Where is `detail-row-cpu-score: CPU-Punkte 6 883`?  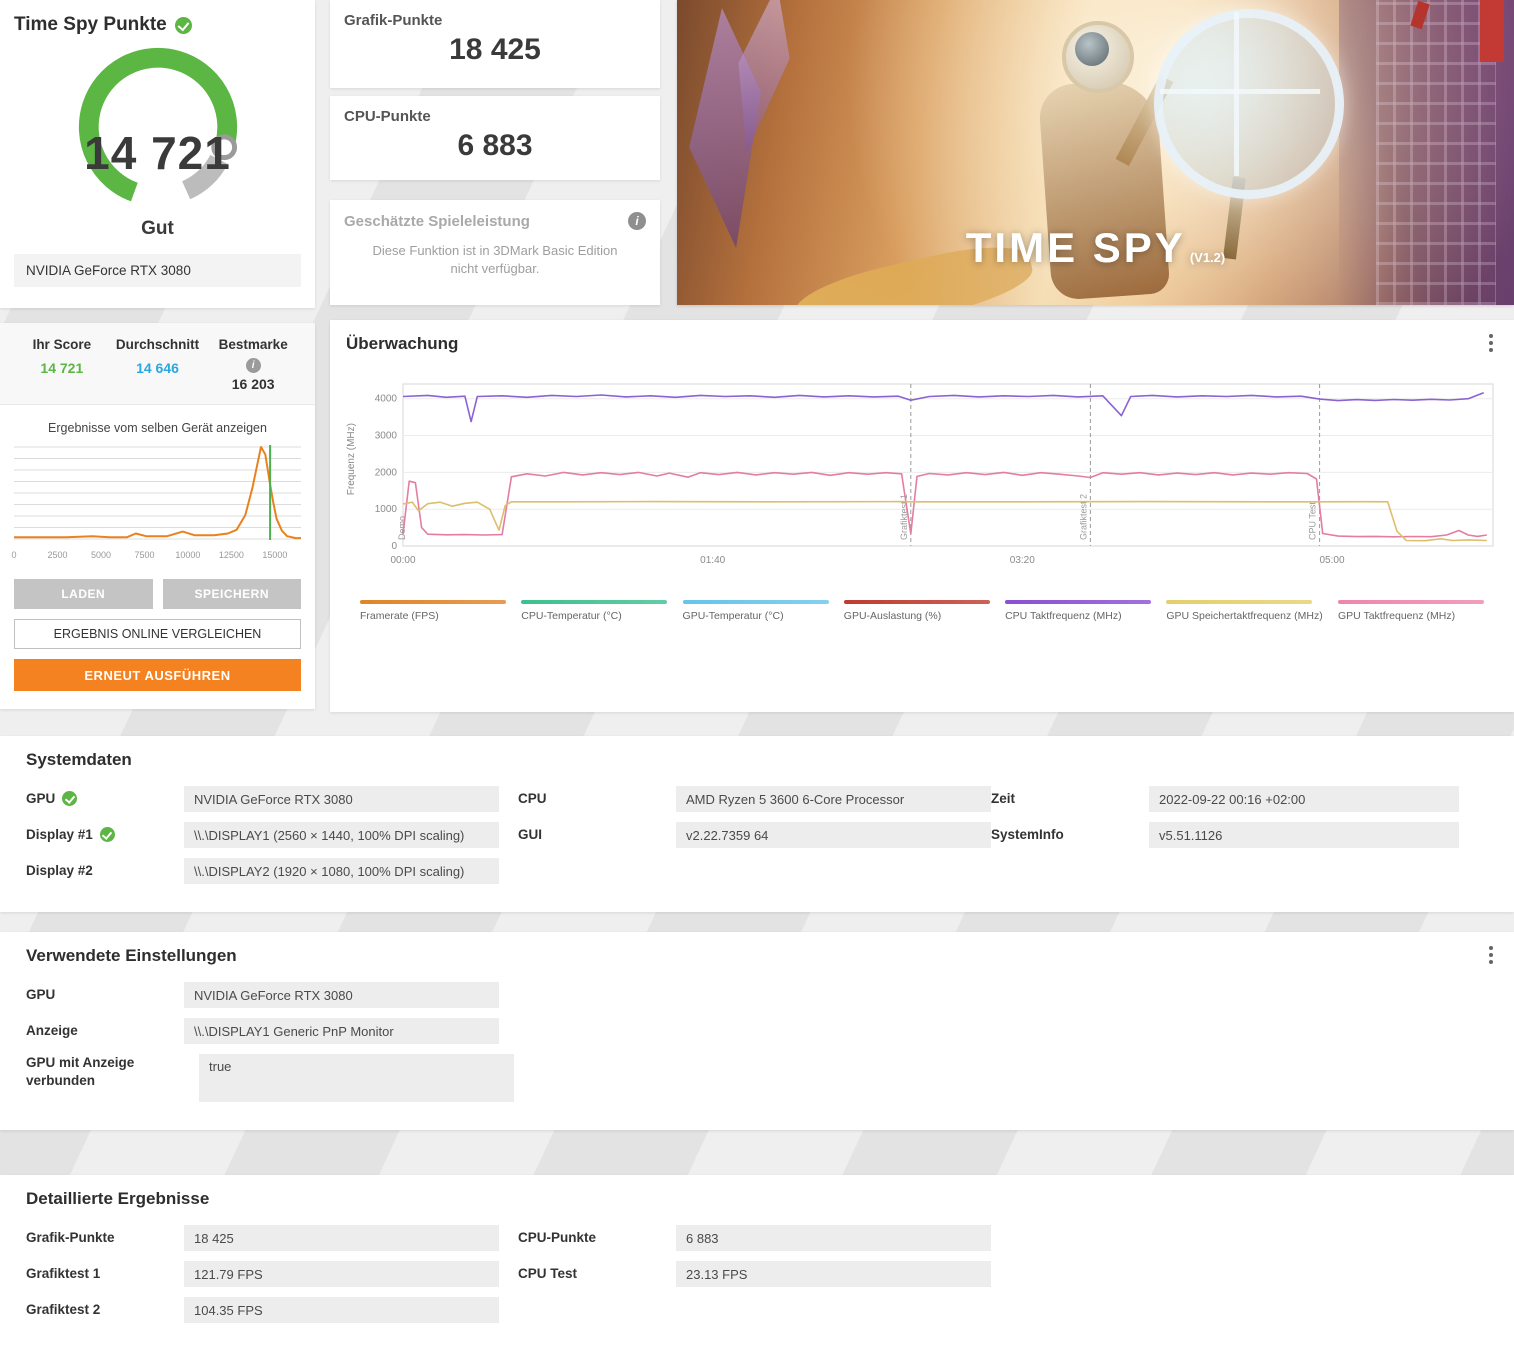
detail-row-cpu-score: CPU-Punkte 6 883 is located at coordinates (754, 1238).